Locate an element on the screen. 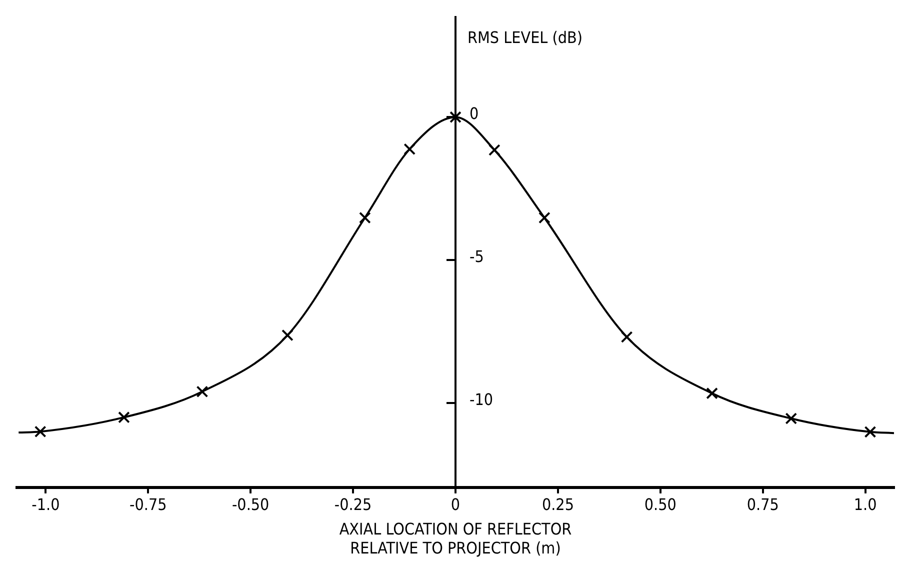  x-tick-label: -0.75 is located at coordinates (148, 504).